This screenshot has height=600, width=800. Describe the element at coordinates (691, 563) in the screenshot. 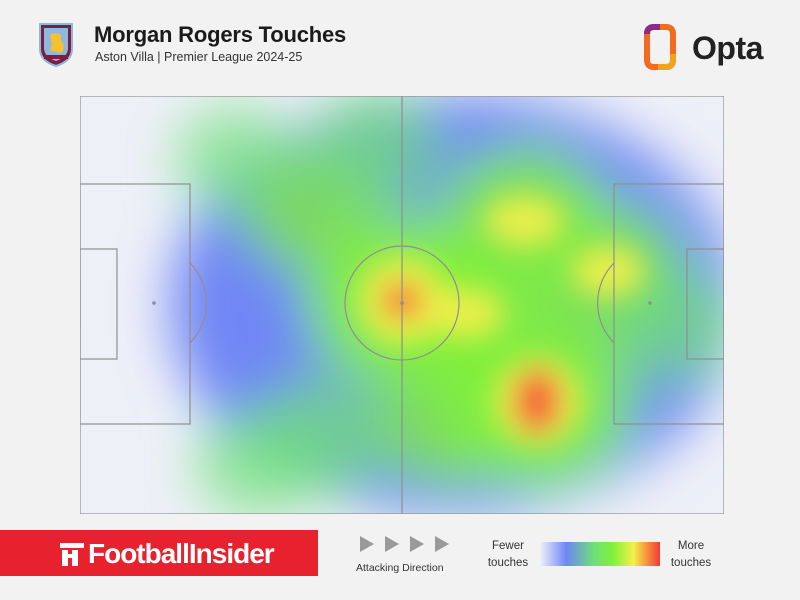

I see `legend-high-label-line2: touches` at that location.